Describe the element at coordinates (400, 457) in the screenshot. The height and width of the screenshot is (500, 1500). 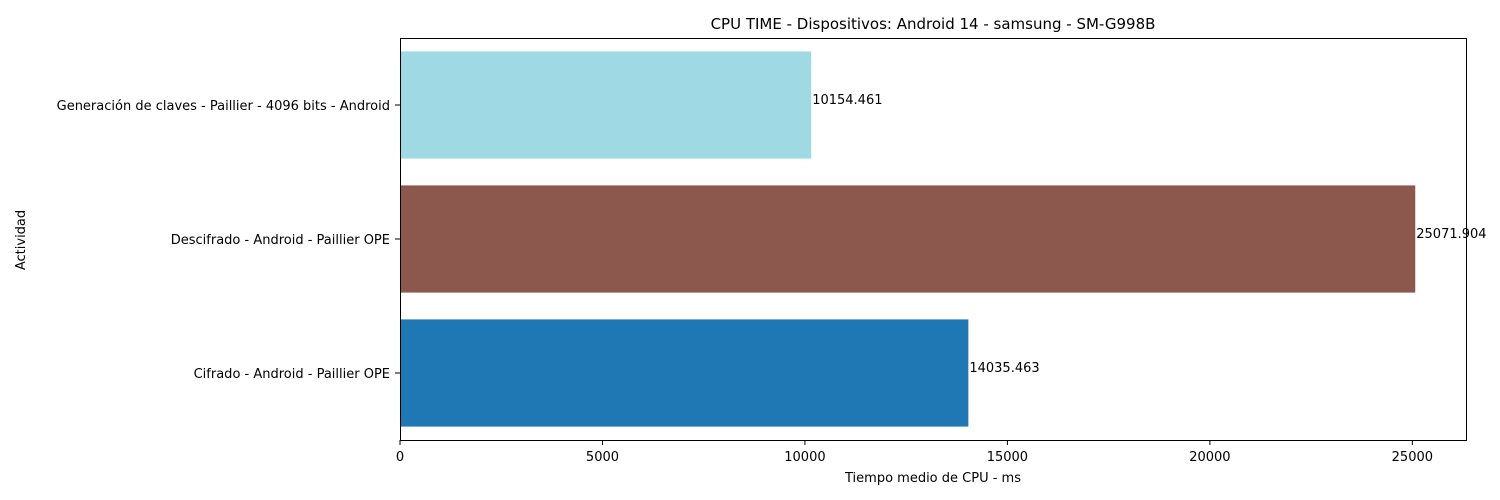
I see `x-tick-label-1: 0` at that location.